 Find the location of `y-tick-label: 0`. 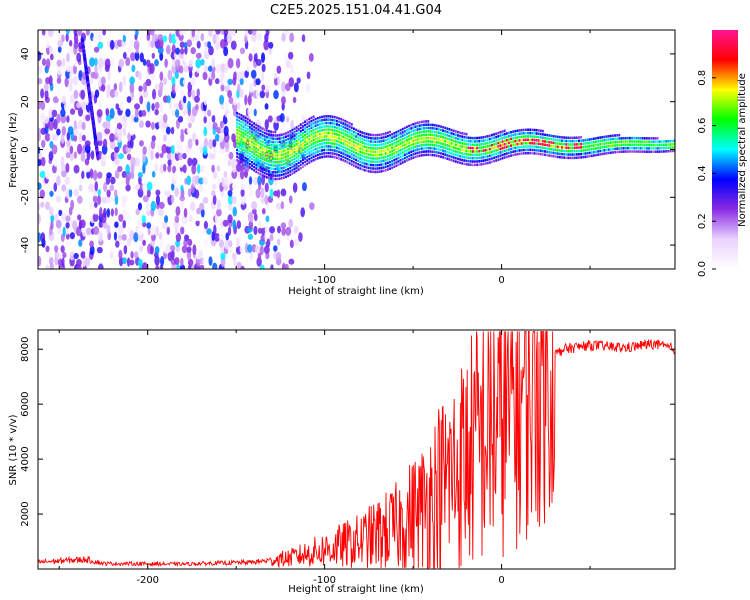

y-tick-label: 0 is located at coordinates (25, 149).